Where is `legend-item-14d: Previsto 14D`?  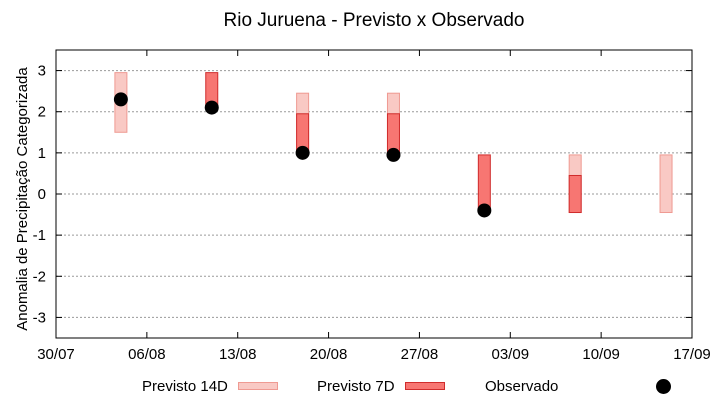
legend-item-14d: Previsto 14D is located at coordinates (210, 386).